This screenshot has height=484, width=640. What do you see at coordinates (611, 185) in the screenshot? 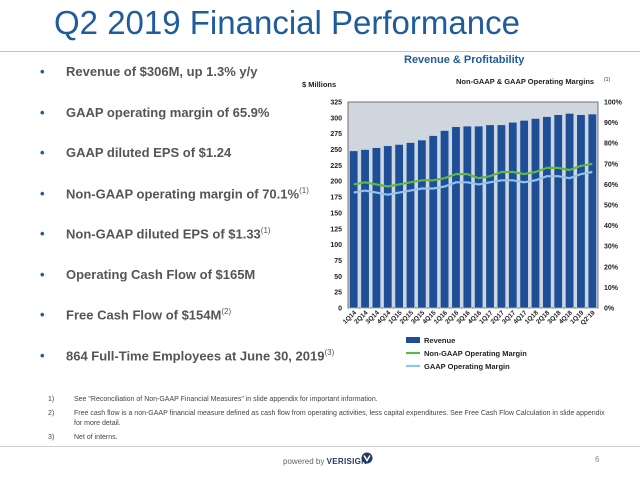
I see `right-tick-label: 60%` at bounding box center [611, 185].